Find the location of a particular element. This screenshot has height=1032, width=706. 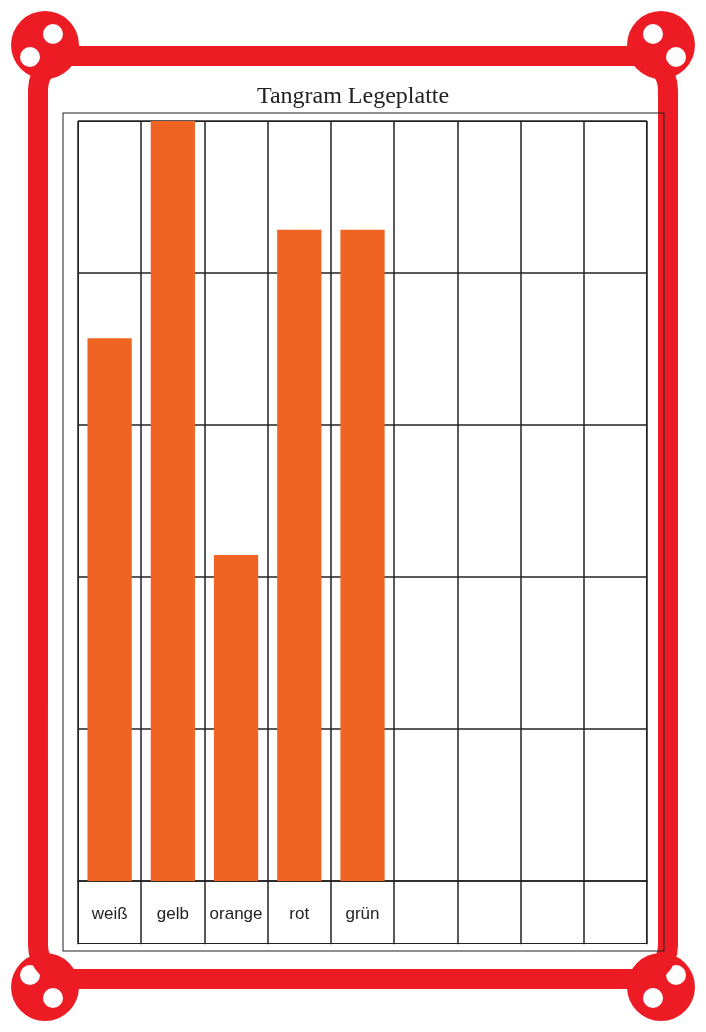

x-tick-label: orange is located at coordinates (236, 913).